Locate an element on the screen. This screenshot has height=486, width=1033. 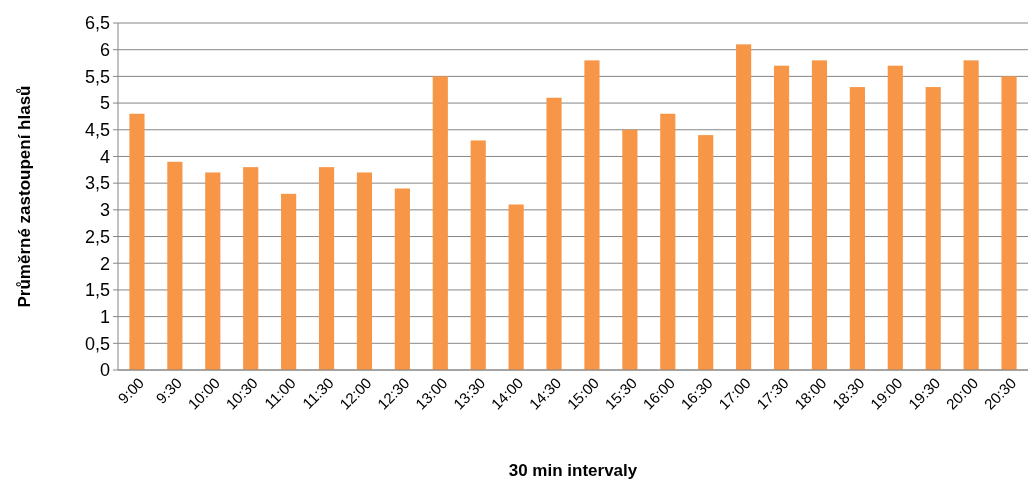
y-tick-label: 4 is located at coordinates (104, 156).